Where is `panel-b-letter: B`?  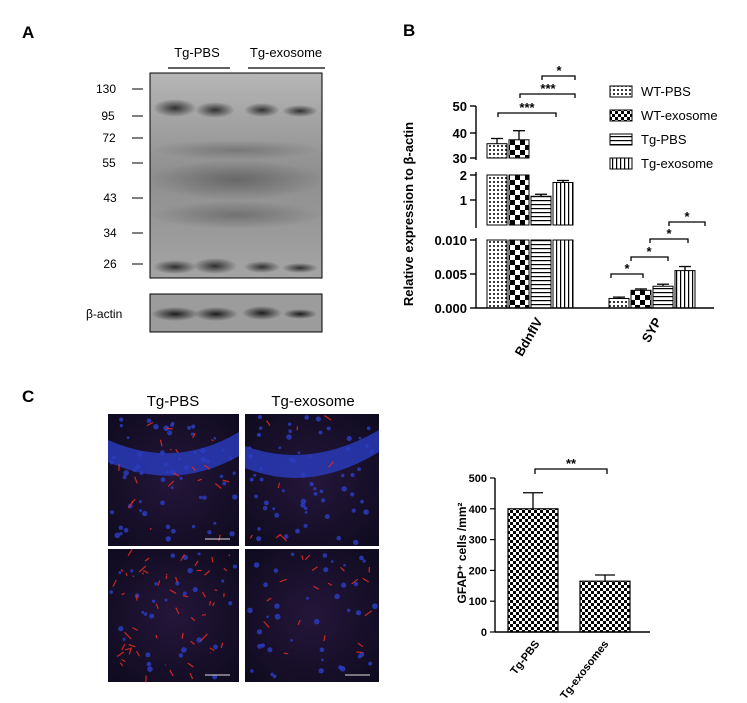
panel-b-letter: B is located at coordinates (409, 30).